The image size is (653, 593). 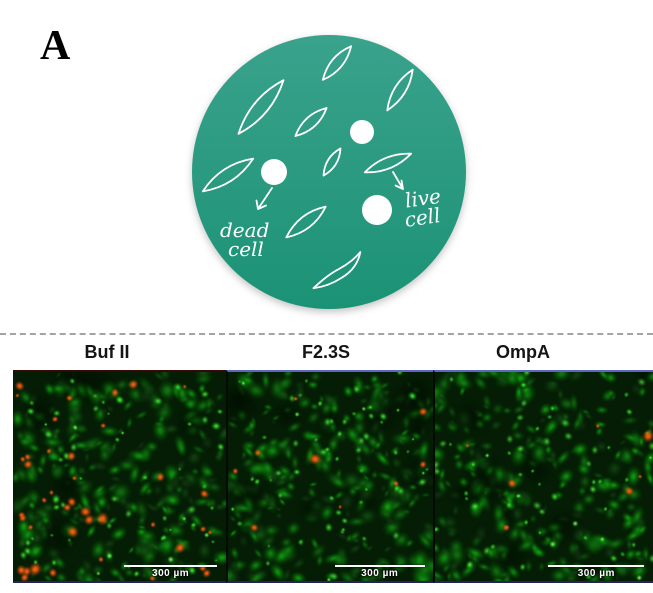 What do you see at coordinates (55, 46) in the screenshot?
I see `panel-a-label: A` at bounding box center [55, 46].